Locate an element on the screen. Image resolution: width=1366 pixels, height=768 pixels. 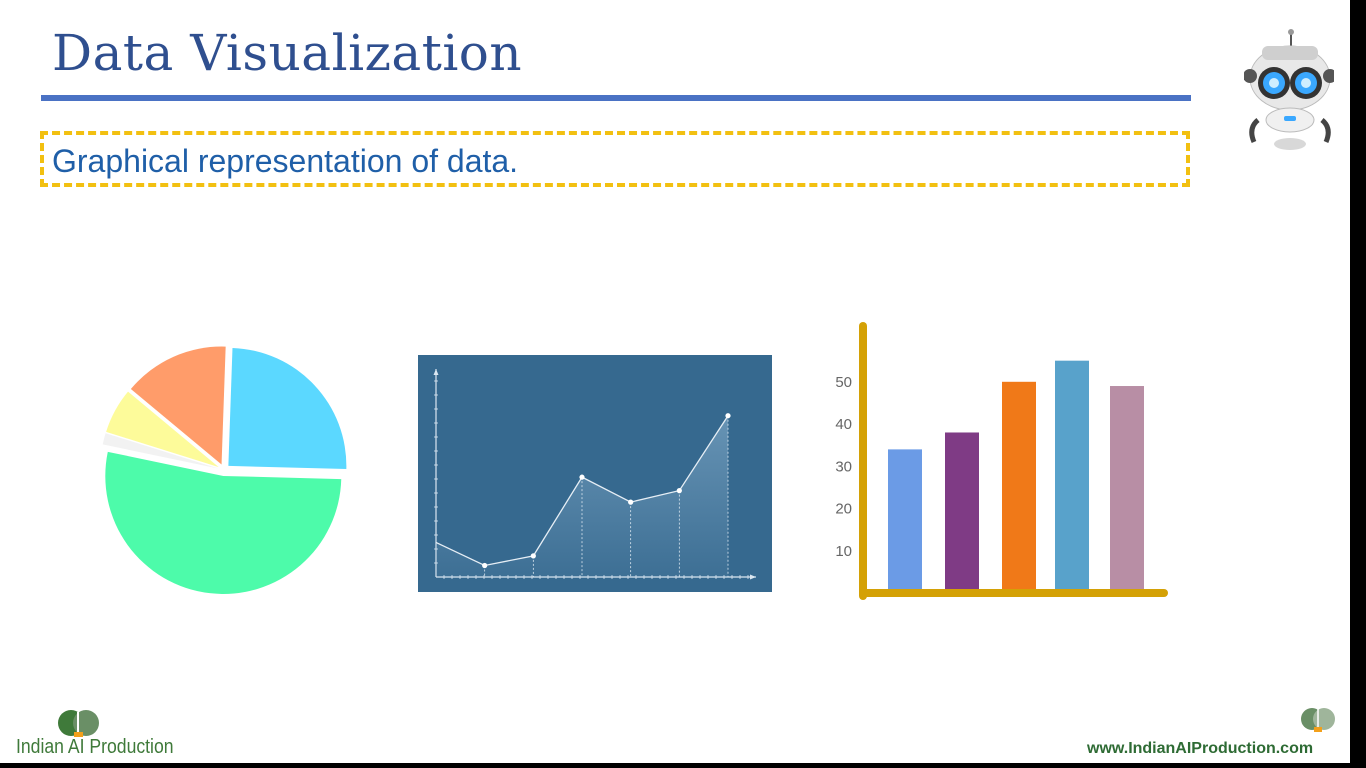
slide-subtitle: Graphical representation of data. is located at coordinates (285, 161).